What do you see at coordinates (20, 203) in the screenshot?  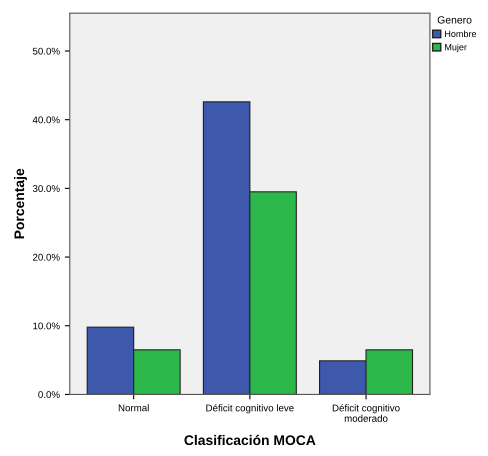 I see `y-axis-title: Porcentaje` at bounding box center [20, 203].